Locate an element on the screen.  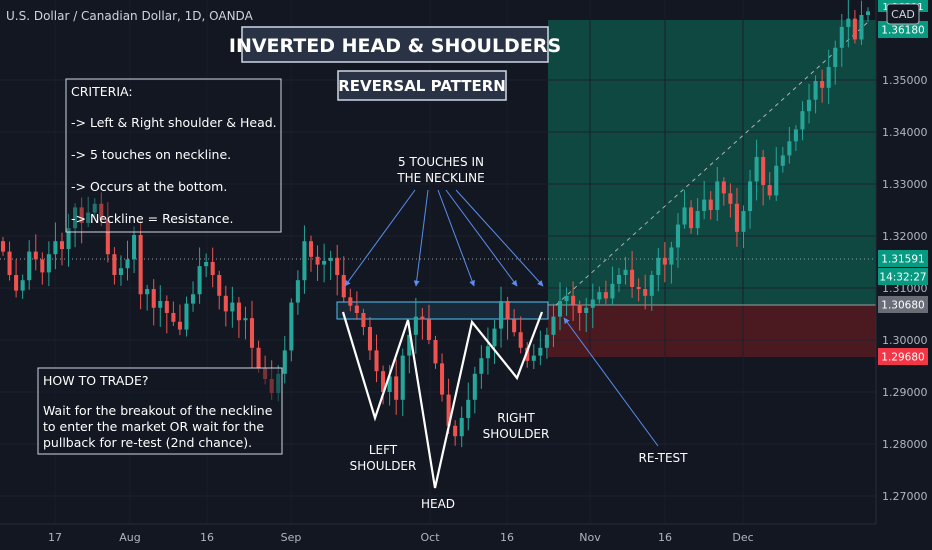
svg-text: 1.36180 is located at coordinates (902, 31).